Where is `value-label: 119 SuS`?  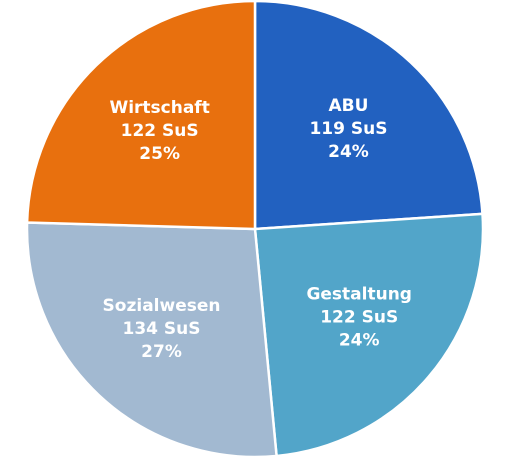
value-label: 119 SuS is located at coordinates (348, 129).